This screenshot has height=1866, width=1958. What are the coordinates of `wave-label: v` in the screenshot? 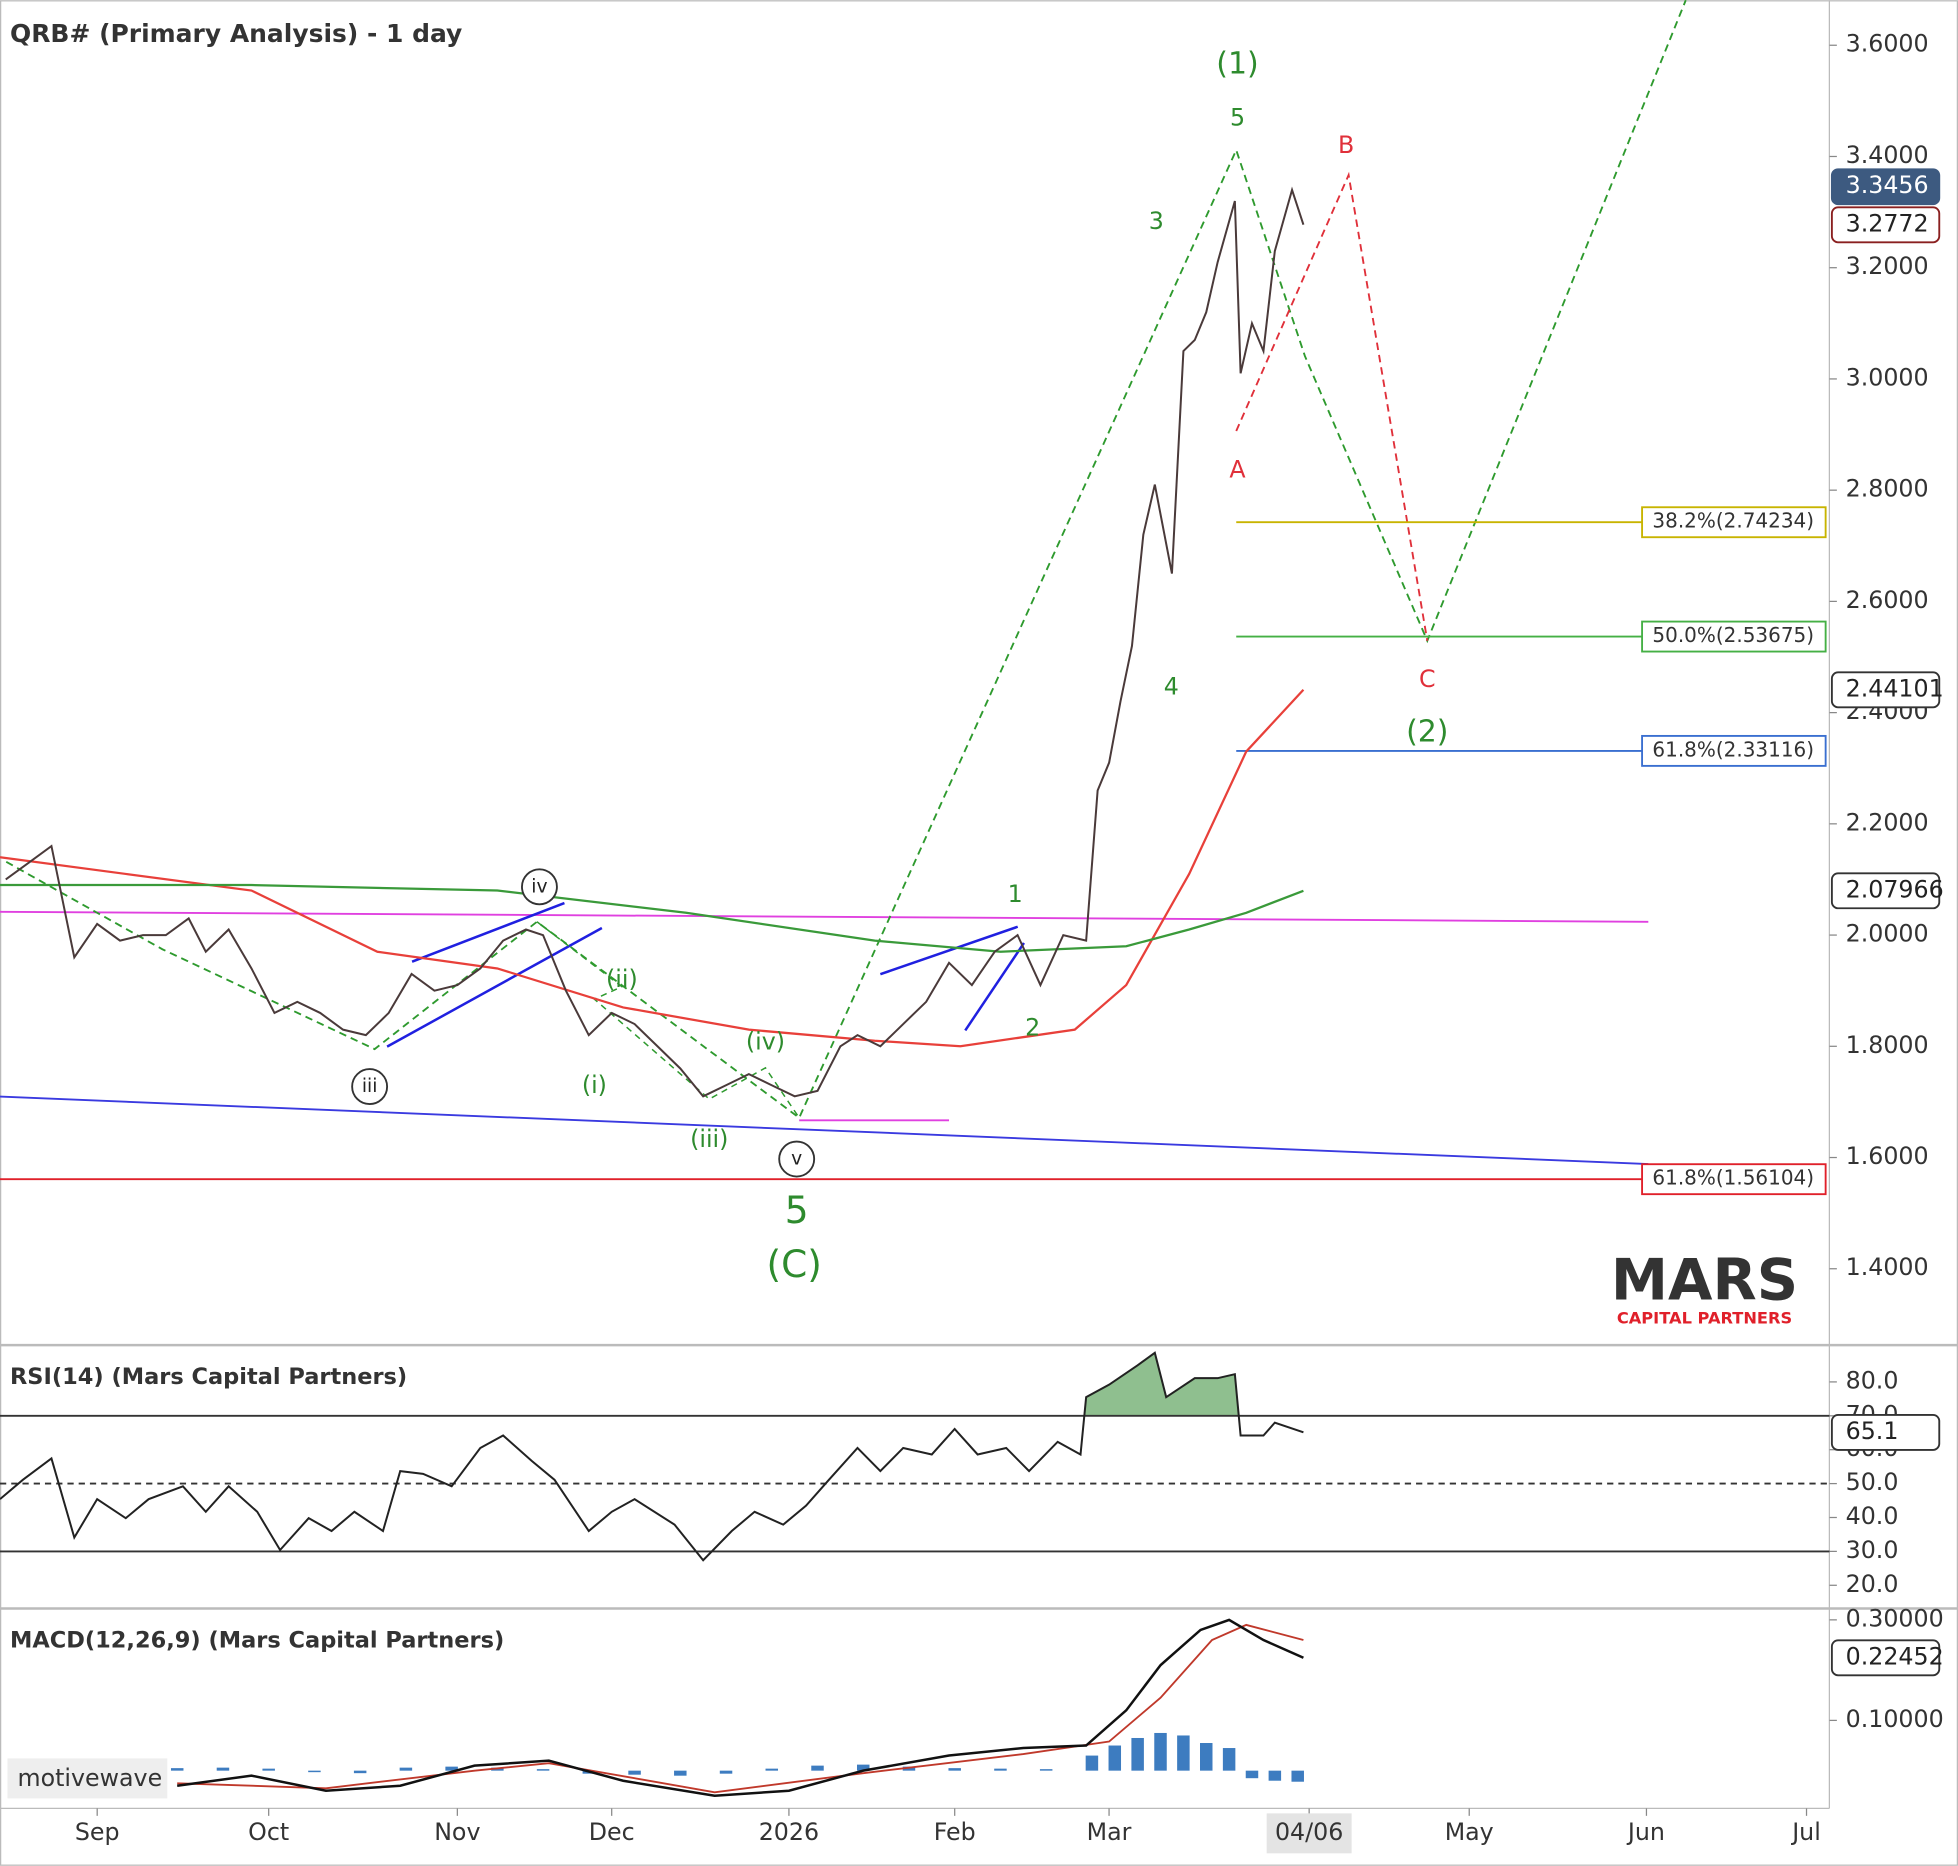 It's located at (796, 1159).